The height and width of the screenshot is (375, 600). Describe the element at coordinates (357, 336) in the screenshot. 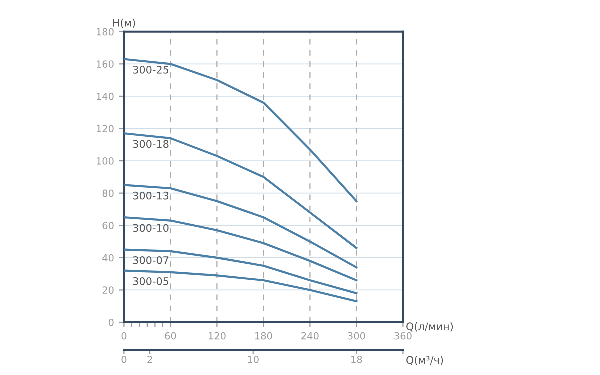

I see `x-tick-label: 300` at that location.